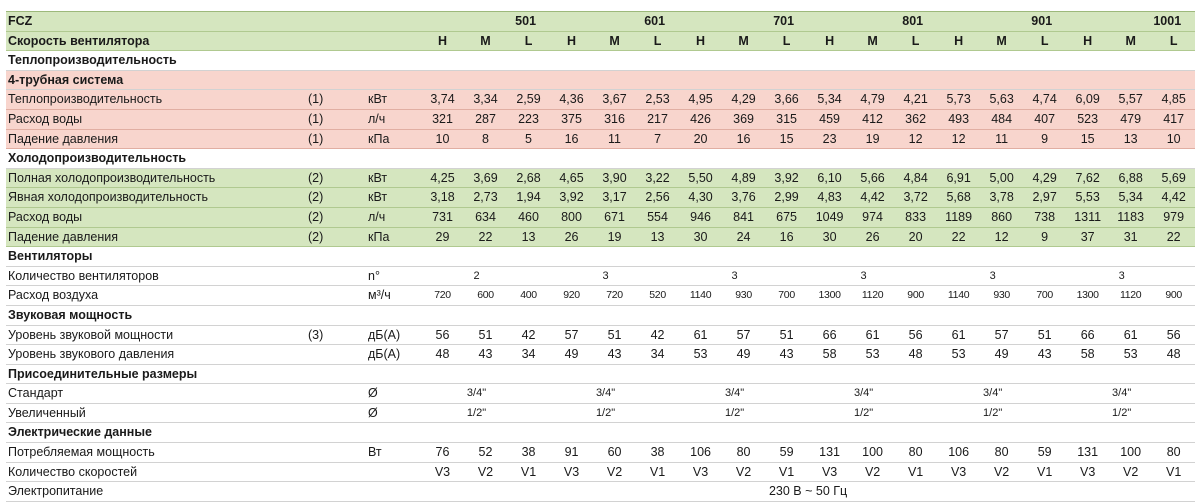 This screenshot has height=502, width=1199. Describe the element at coordinates (529, 217) in the screenshot. I see `value-cell: 460` at that location.